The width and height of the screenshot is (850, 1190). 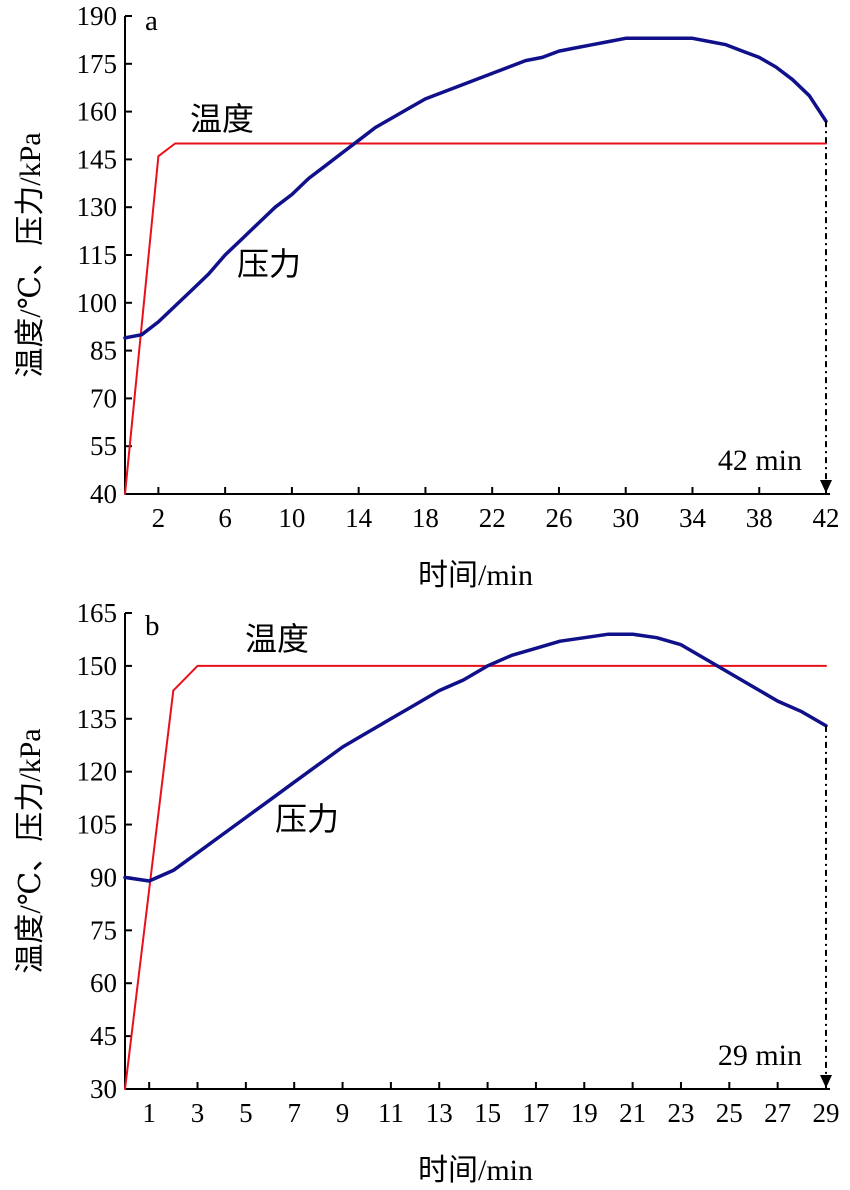 I want to click on x-tick-label: 30, so click(x=625, y=518).